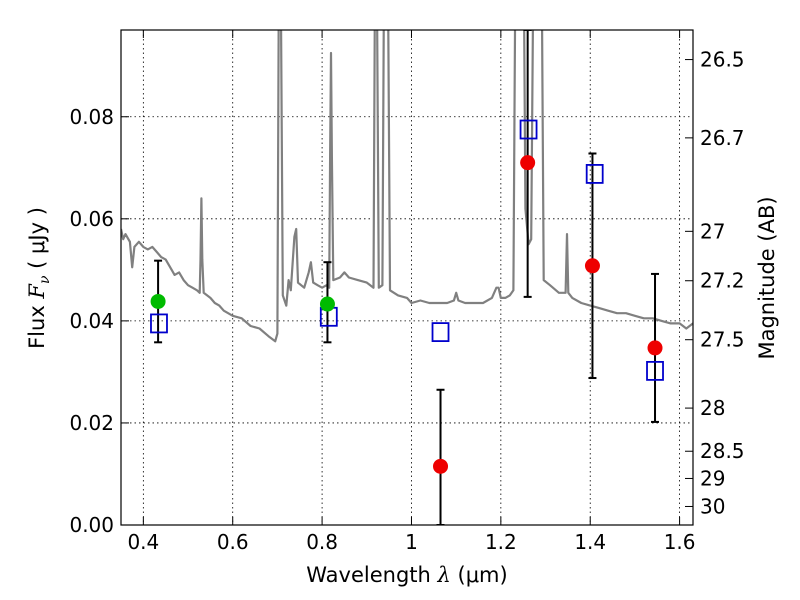 The height and width of the screenshot is (600, 800). I want to click on y-axis-label: Flux Fν ( μJy ), so click(39, 278).